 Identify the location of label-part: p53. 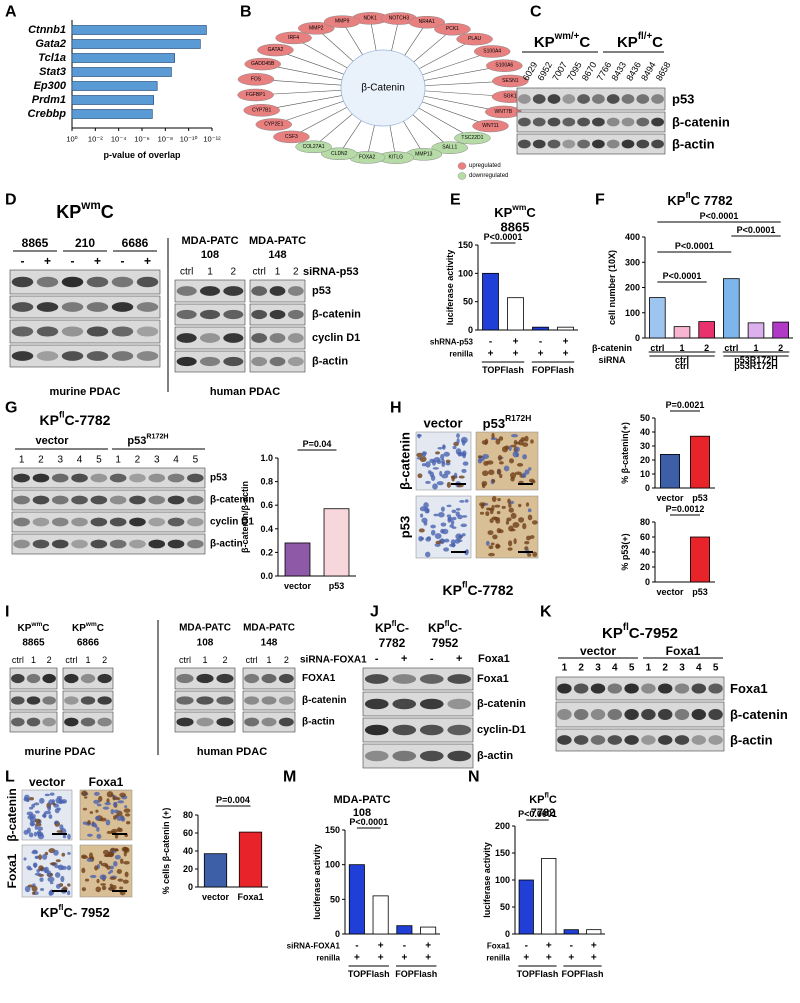
(136, 441).